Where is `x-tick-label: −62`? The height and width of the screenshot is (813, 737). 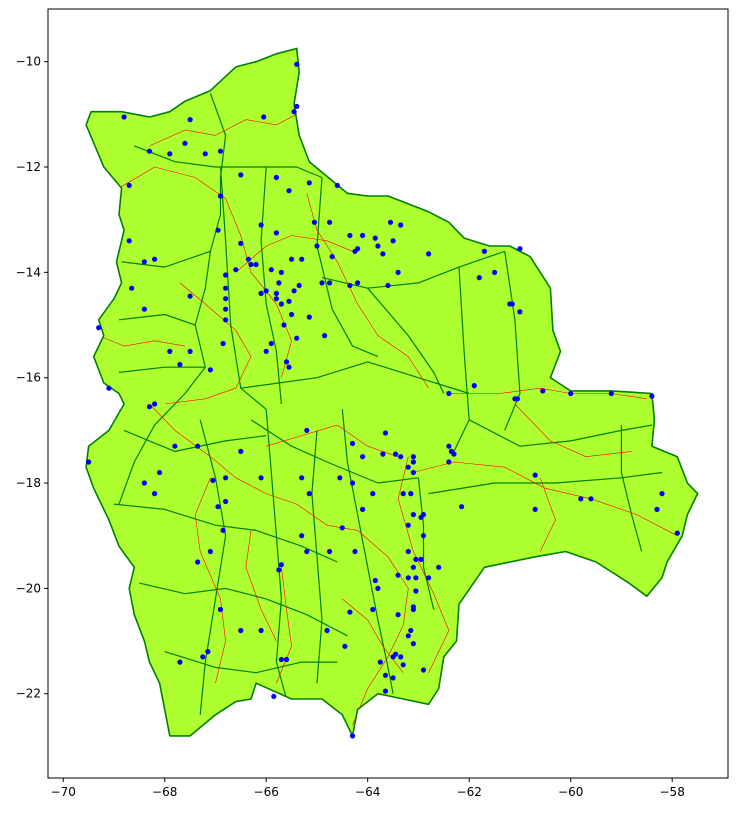 x-tick-label: −62 is located at coordinates (469, 792).